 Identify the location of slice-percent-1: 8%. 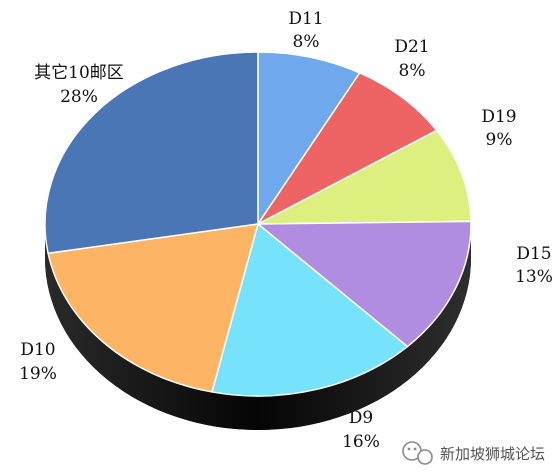
(412, 71).